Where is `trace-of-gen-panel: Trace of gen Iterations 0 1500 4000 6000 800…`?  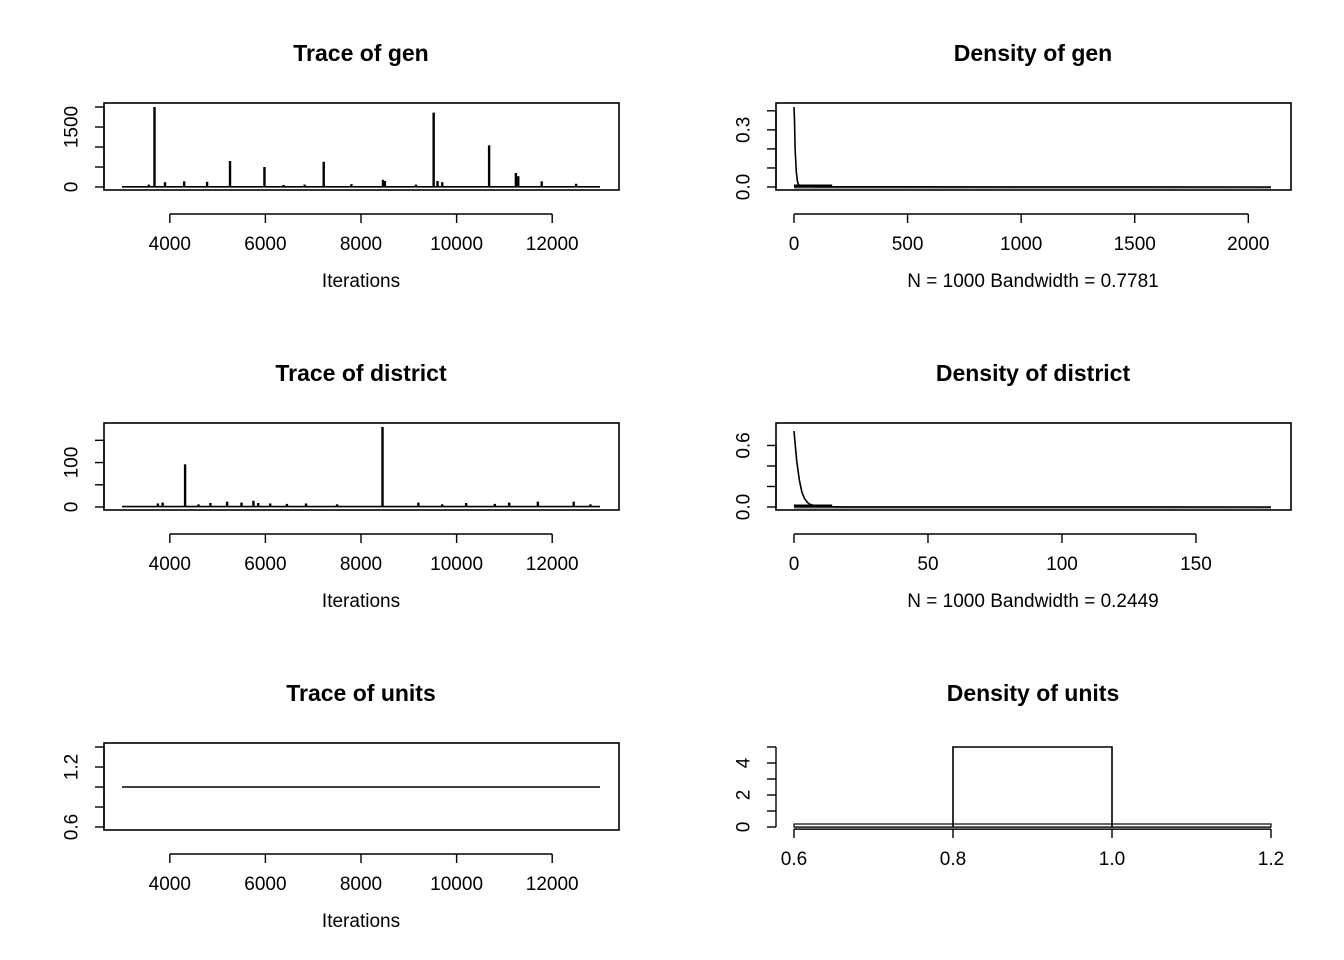 trace-of-gen-panel: Trace of gen Iterations 0 1500 4000 6000 800… is located at coordinates (341, 166).